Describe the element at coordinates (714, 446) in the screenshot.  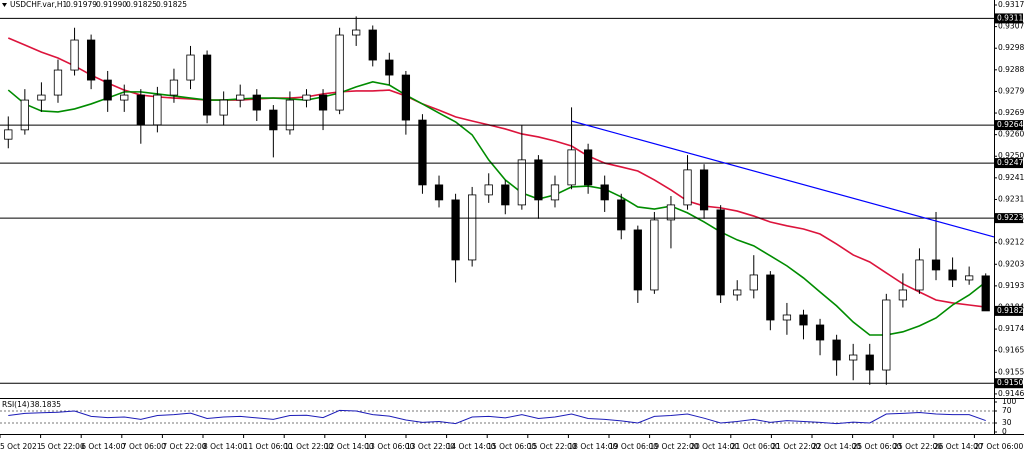
I see `x-tick-label: 20 Oct 14:00` at that location.